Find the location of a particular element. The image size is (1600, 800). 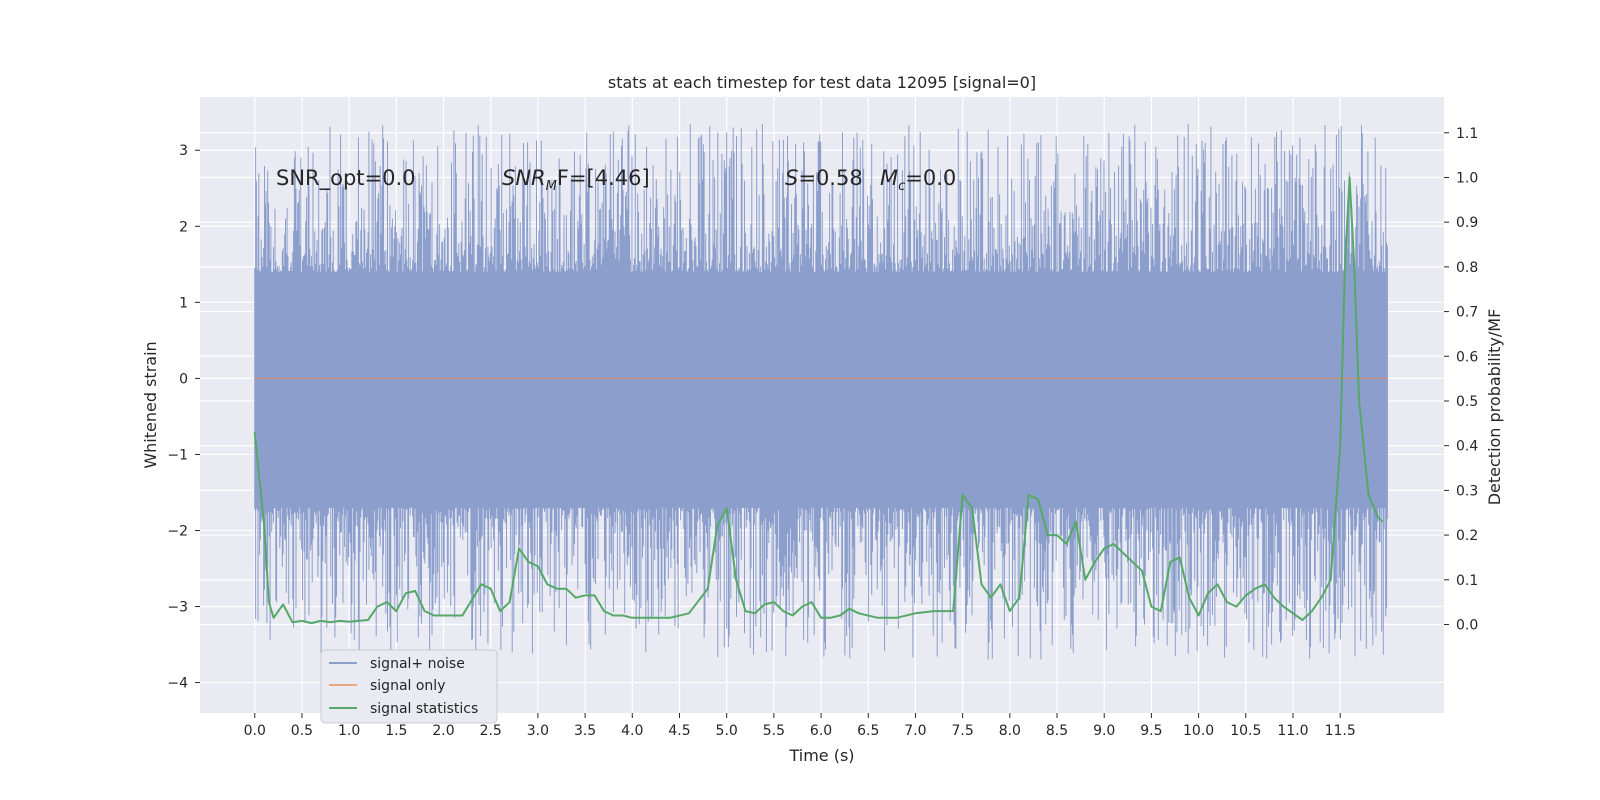

x-tick-label: 10.0 is located at coordinates (1198, 731).